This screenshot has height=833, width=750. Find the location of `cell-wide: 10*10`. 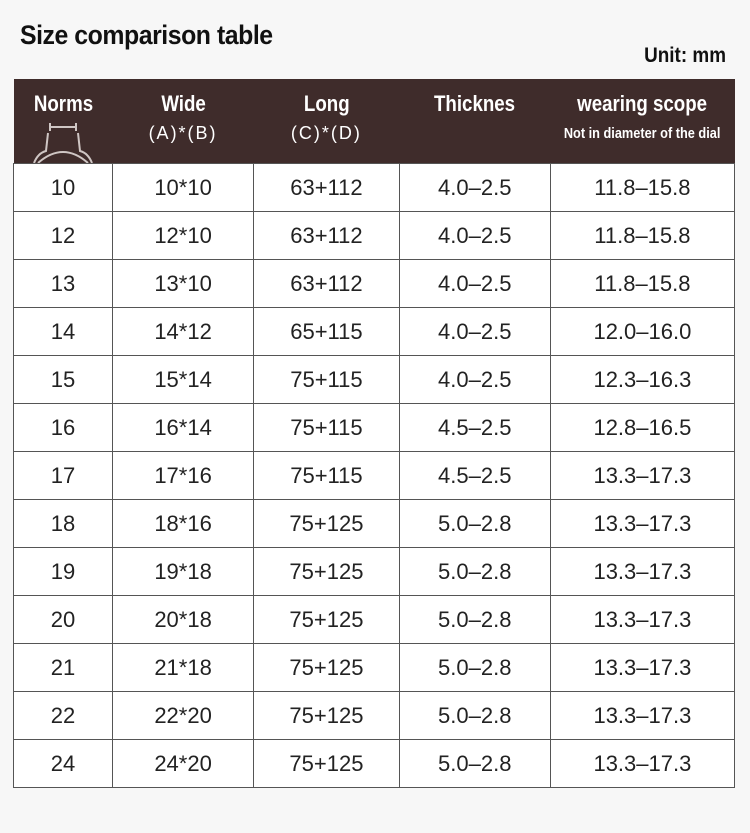

cell-wide: 10*10 is located at coordinates (183, 187).